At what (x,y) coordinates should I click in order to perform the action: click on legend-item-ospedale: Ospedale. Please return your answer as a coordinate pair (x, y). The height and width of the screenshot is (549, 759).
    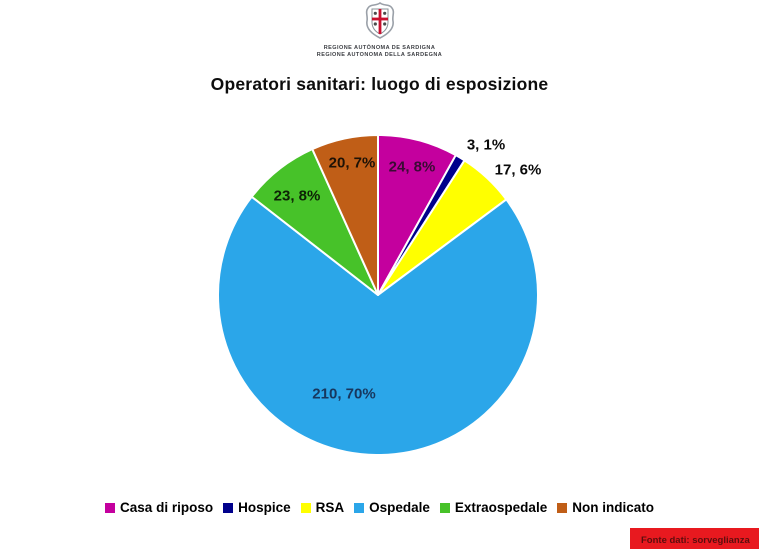
    Looking at the image, I should click on (392, 507).